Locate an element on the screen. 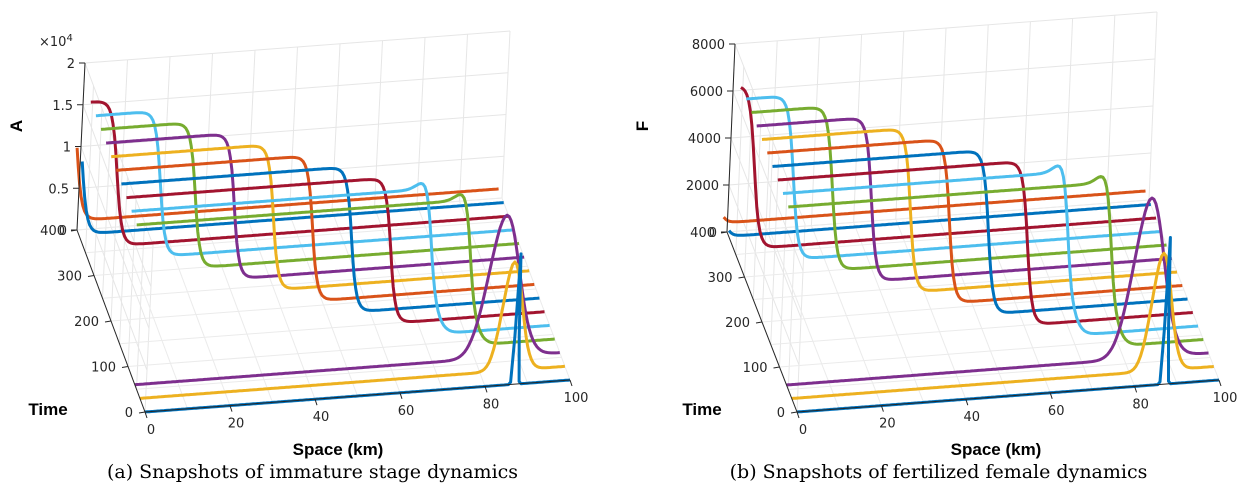 The height and width of the screenshot is (504, 1251). z-tick-label: 1.5 is located at coordinates (62, 106).